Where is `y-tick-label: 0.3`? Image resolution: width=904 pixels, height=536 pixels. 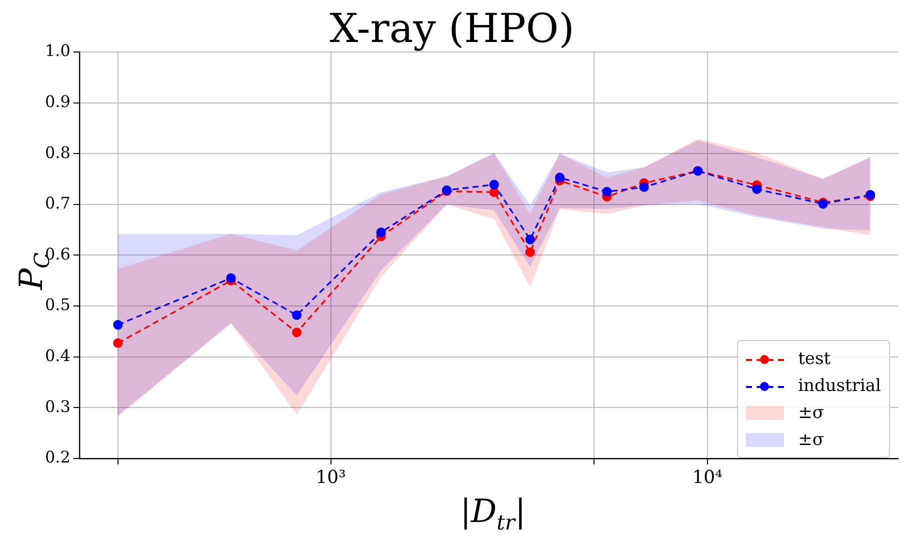 y-tick-label: 0.3 is located at coordinates (57, 406).